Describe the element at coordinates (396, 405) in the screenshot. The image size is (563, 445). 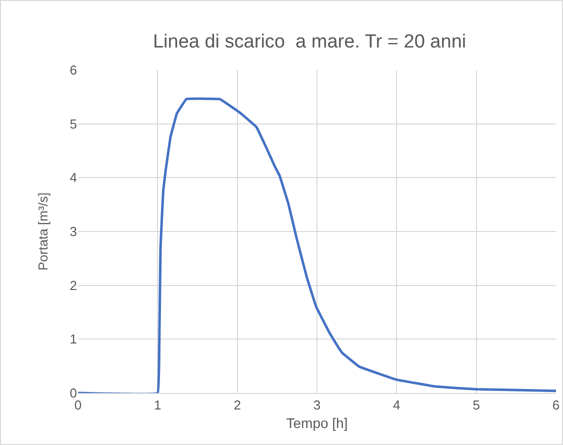
I see `x-tick-label: 4` at that location.